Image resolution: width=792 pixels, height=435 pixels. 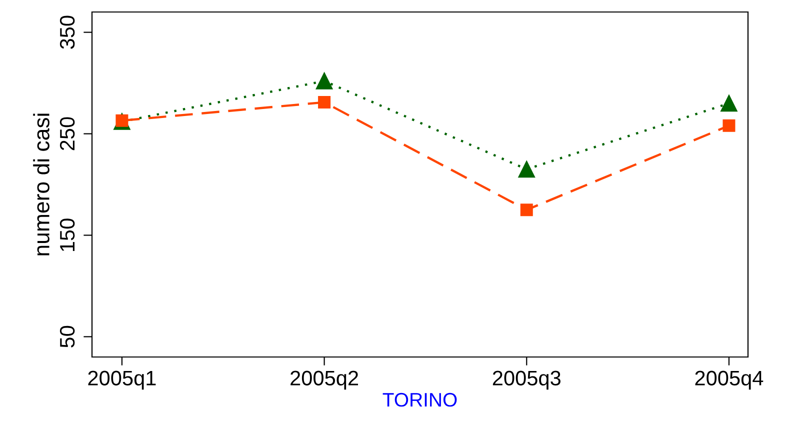 I want to click on y-tick-label: 250, so click(x=67, y=133).